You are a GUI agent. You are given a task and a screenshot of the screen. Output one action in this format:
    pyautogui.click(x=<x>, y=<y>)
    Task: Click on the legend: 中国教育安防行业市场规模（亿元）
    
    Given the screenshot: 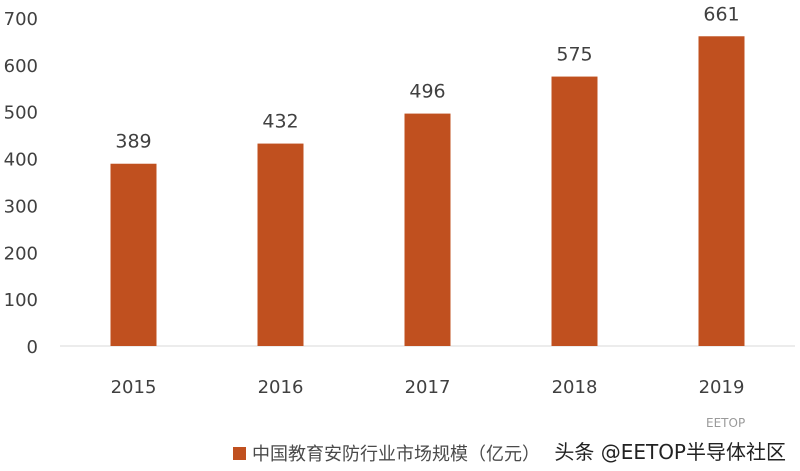 What is the action you would take?
    pyautogui.click(x=386, y=453)
    